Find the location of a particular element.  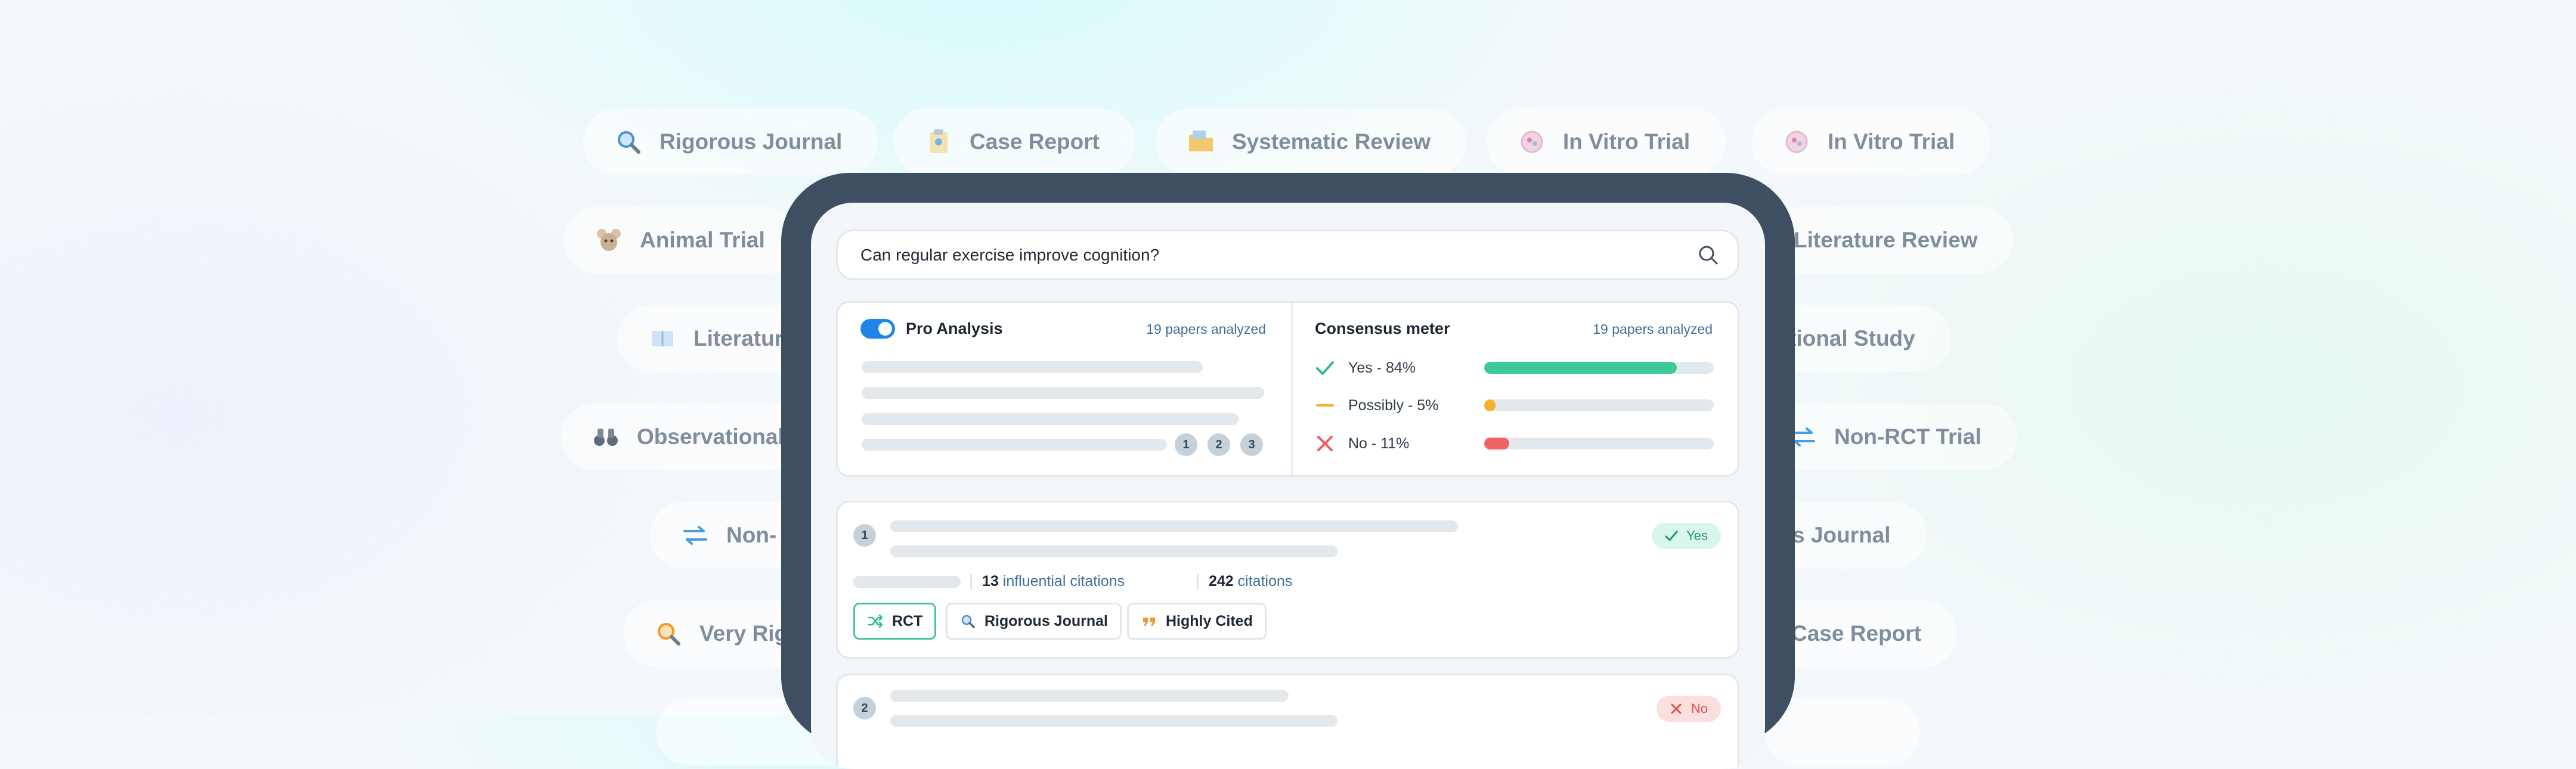

shuffle-icon is located at coordinates (876, 621).